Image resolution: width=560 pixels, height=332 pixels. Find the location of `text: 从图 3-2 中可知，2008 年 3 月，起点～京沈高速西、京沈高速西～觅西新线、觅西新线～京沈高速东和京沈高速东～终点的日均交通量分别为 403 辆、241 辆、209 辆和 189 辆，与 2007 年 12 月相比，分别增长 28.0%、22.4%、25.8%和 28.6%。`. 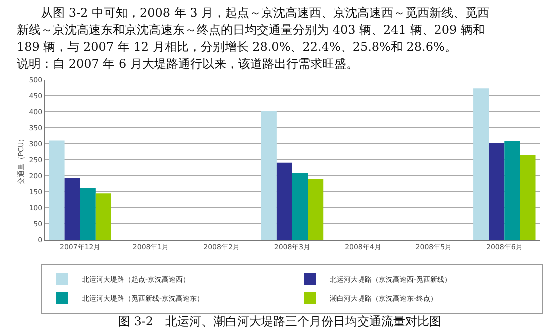

text: 从图 3-2 中可知，2008 年 3 月，起点～京沈高速西、京沈高速西～觅西新线、觅西新线～京沈高速东和京沈高速东～终点的日均交通量分别为 403 辆、241 辆、209 辆和 189 辆，与 2007 年 12 月相比，分别增长 28.0%、22.4%、25.8%和 28.6%。 is located at coordinates (253, 30).